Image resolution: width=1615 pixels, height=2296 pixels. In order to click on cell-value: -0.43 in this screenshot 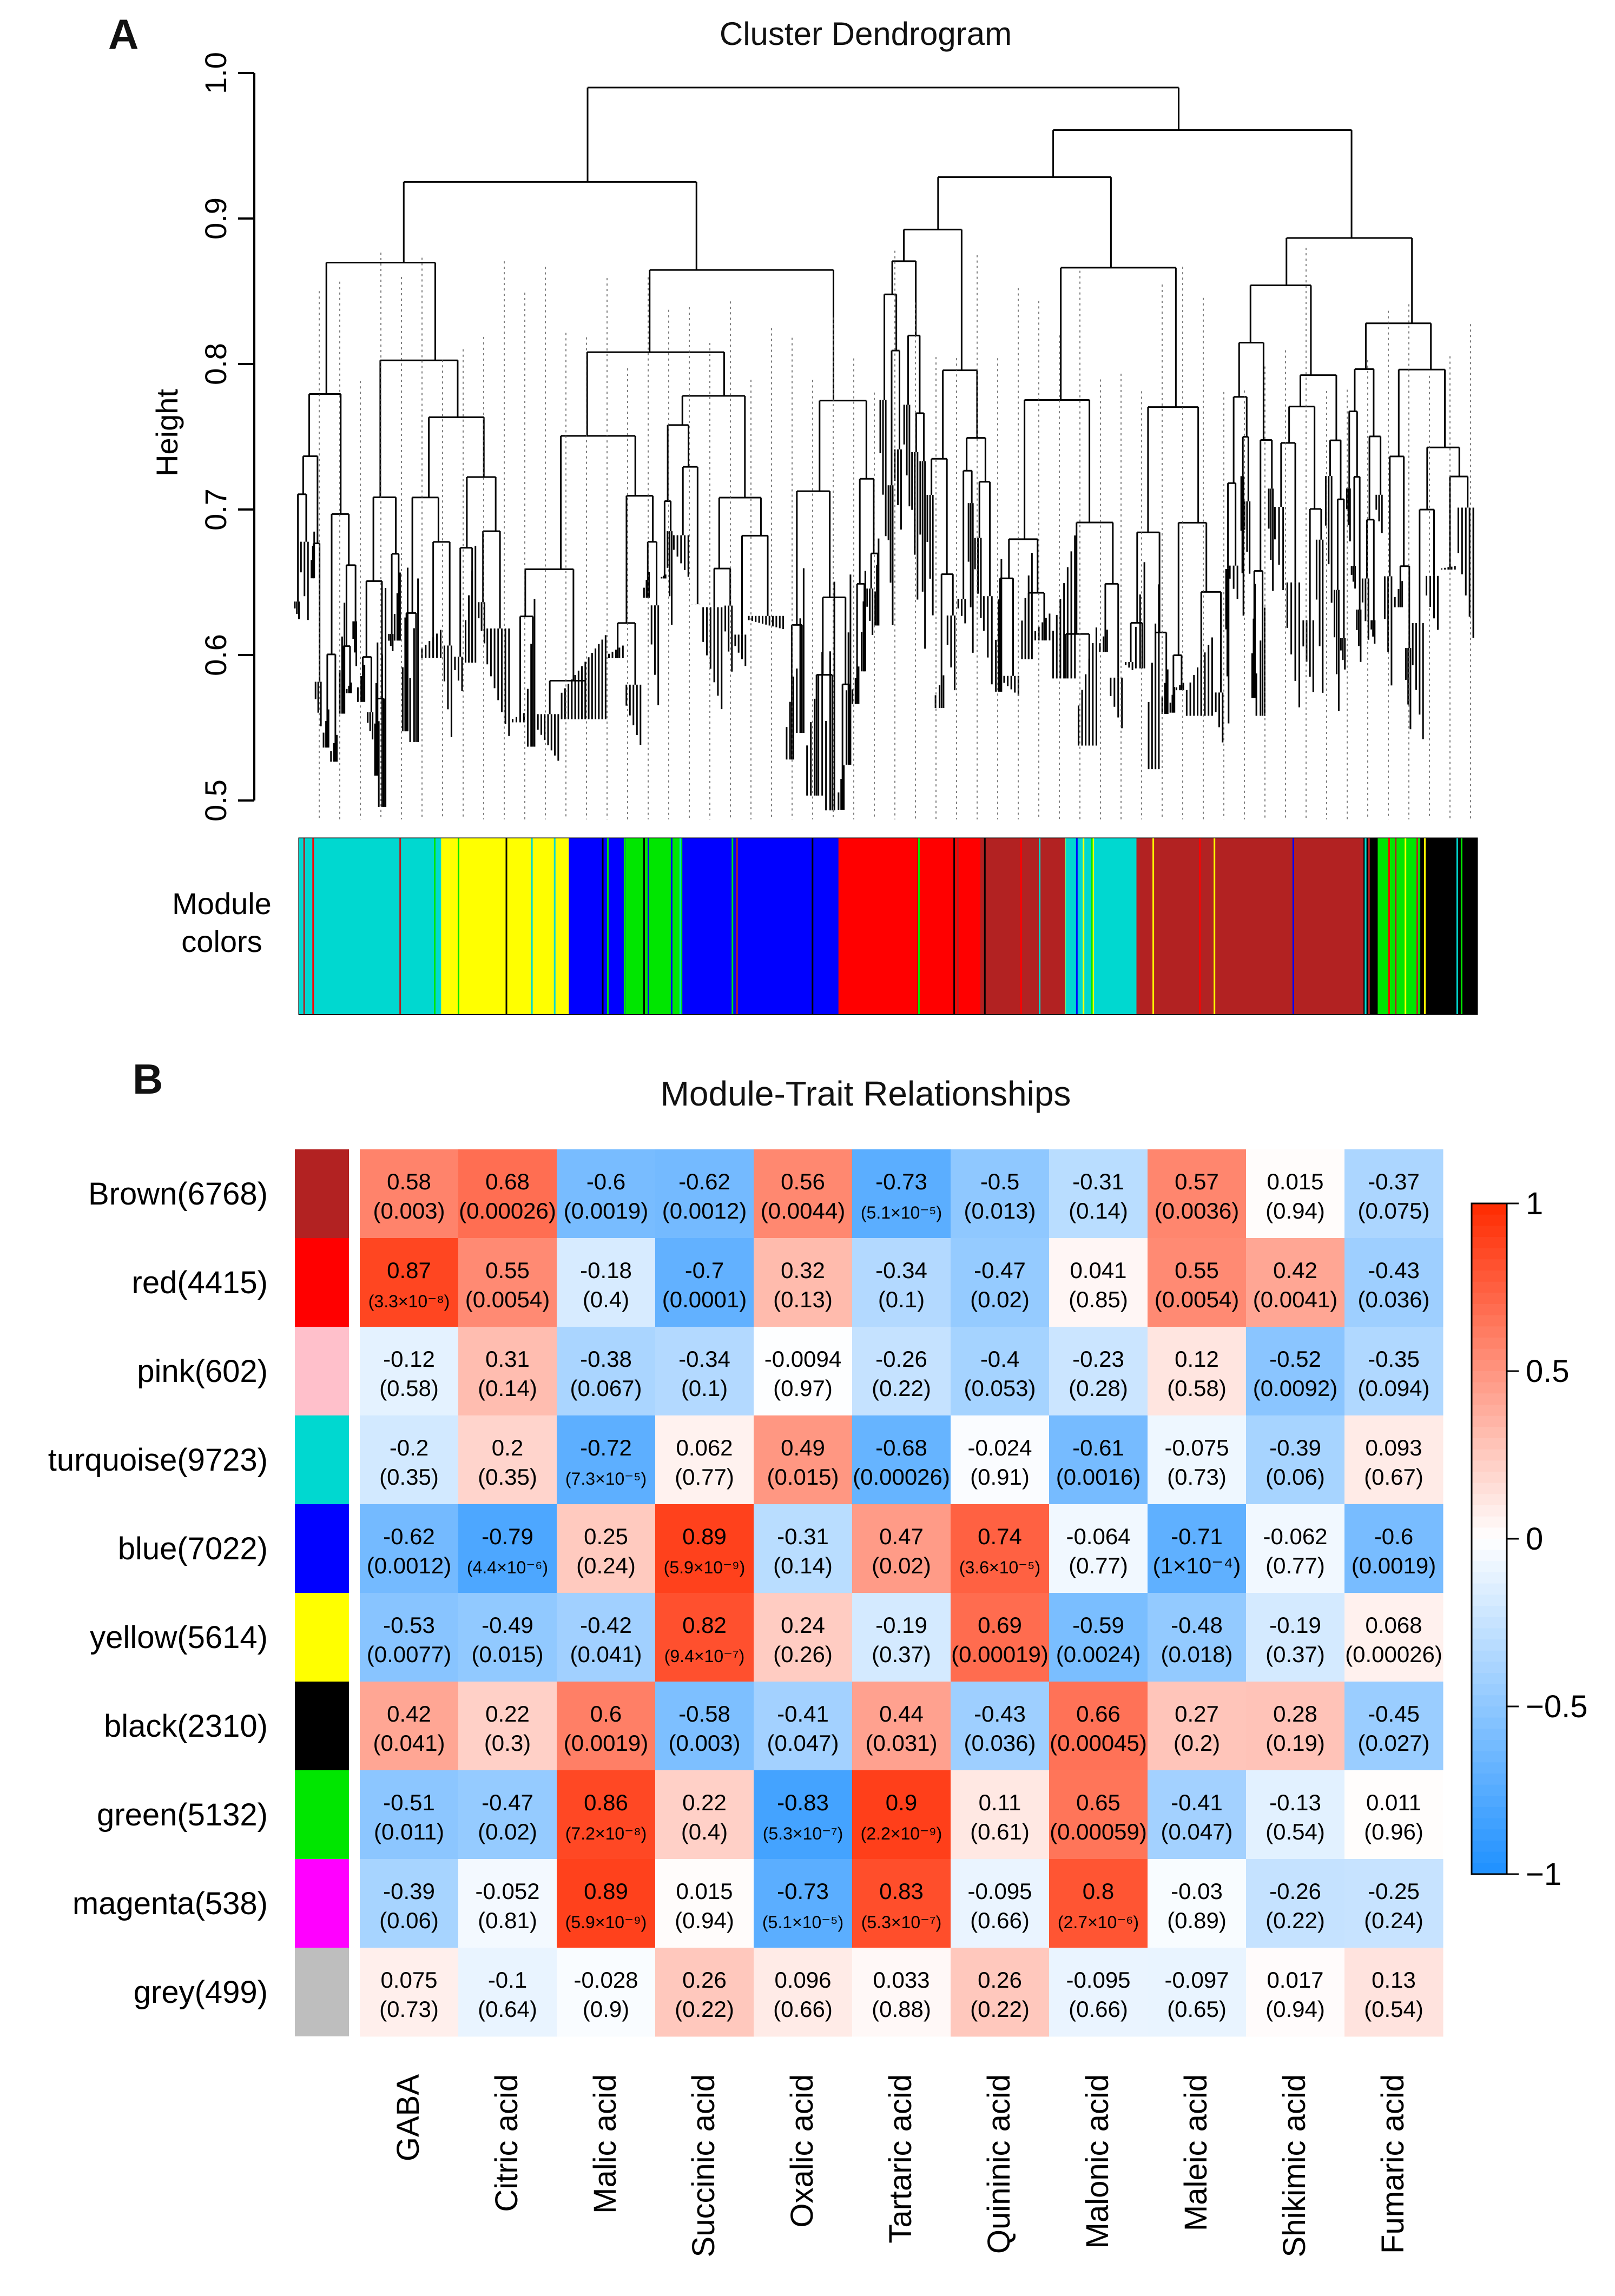, I will do `click(1394, 1270)`.